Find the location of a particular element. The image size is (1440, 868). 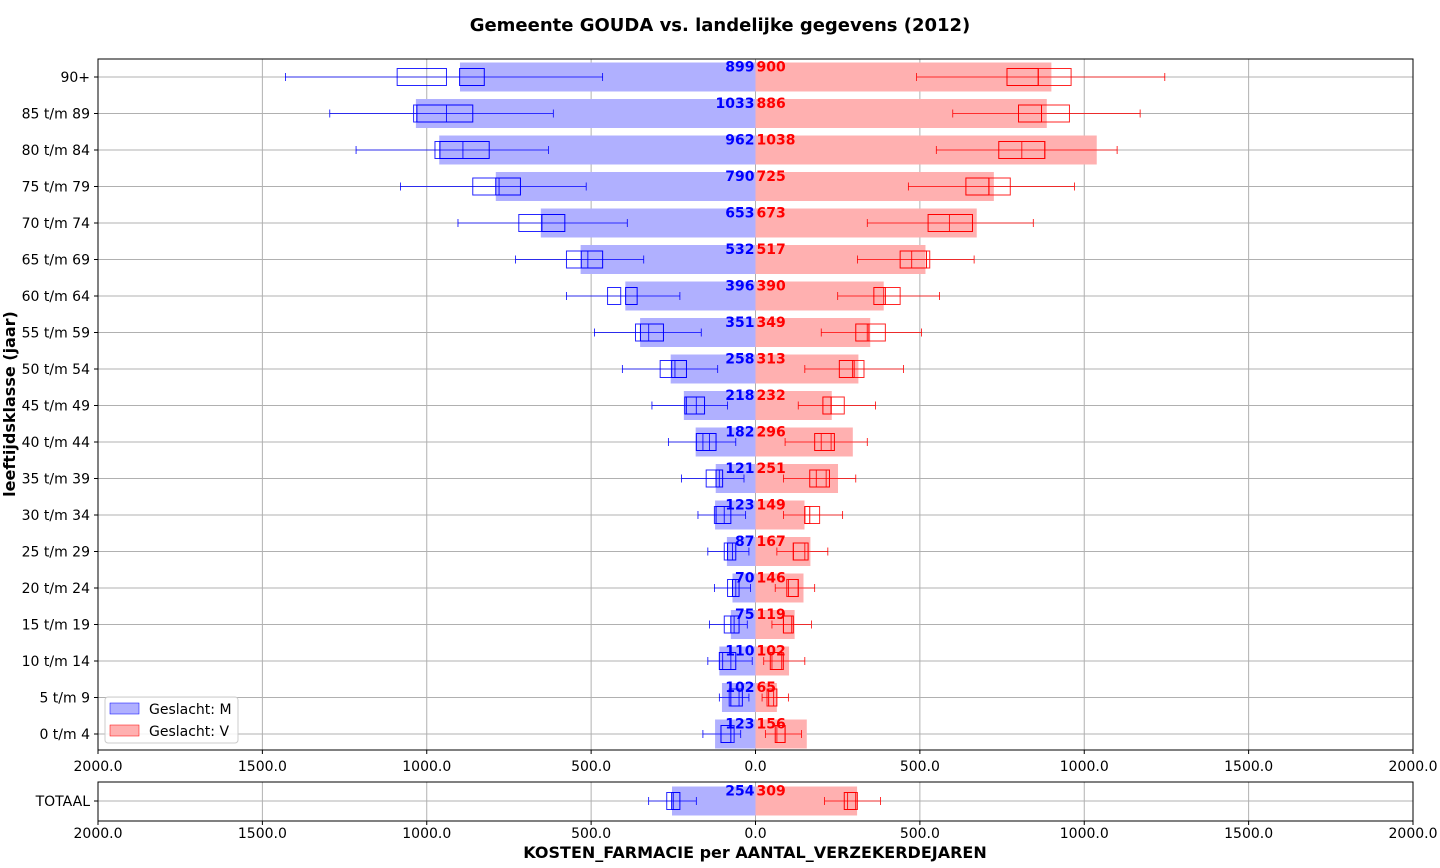

total-x-tick-label: 1500.0 is located at coordinates (262, 834).